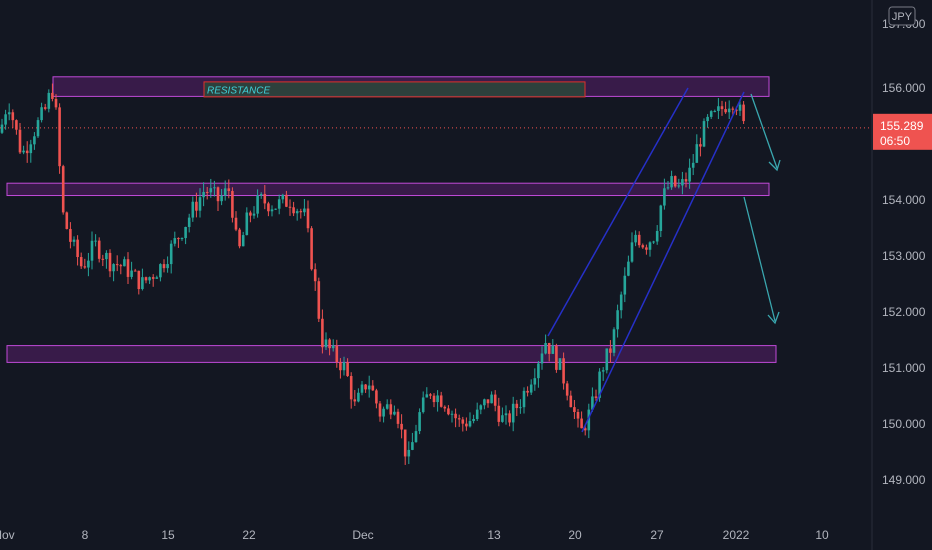 This screenshot has height=550, width=932. Describe the element at coordinates (391, 354) in the screenshot. I see `support-zone-low` at that location.